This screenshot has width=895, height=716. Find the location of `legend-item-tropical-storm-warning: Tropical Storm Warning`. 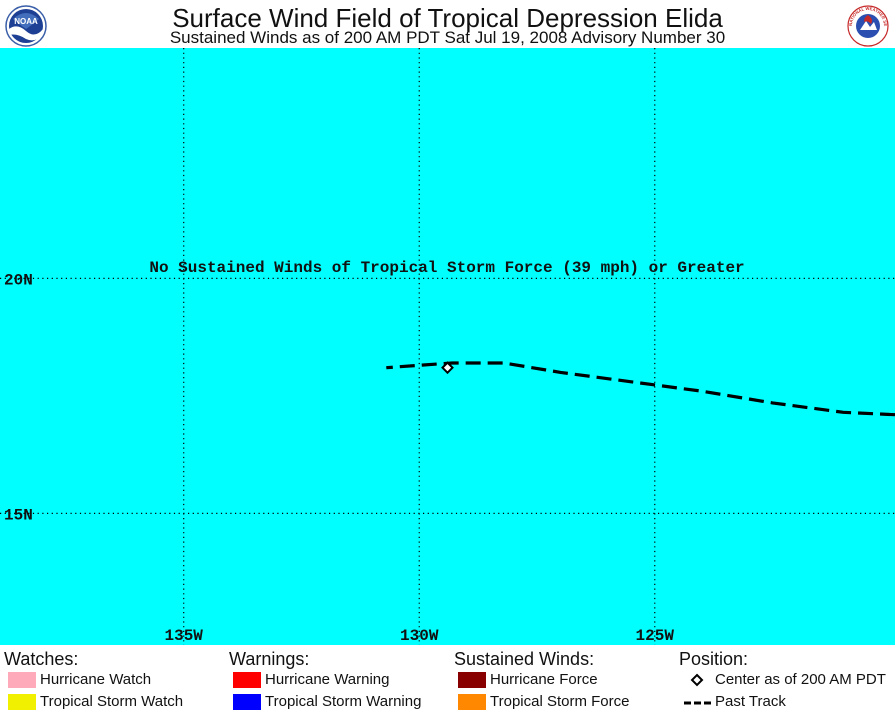

legend-item-tropical-storm-warning: Tropical Storm Warning is located at coordinates (325, 703).